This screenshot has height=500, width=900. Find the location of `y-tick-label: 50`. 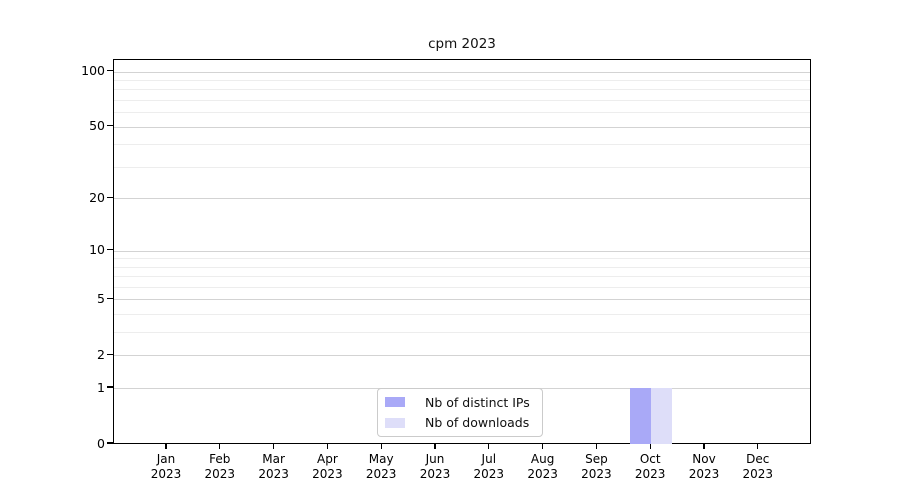

y-tick-label: 50 is located at coordinates (97, 126).